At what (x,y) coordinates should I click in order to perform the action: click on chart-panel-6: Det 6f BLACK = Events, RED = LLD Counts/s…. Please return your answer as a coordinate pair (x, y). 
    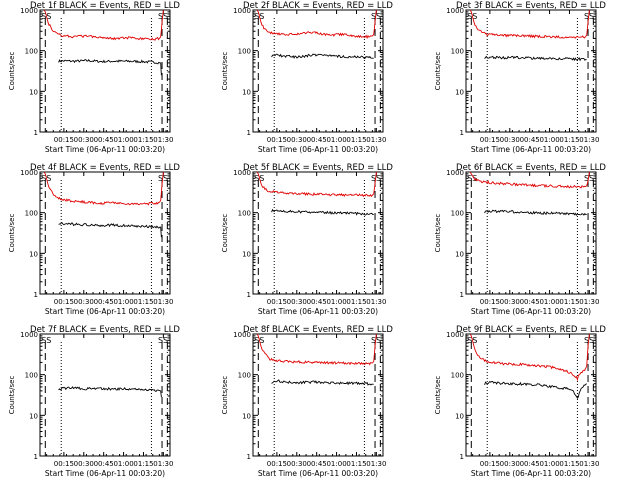
    Looking at the image, I should click on (520, 239).